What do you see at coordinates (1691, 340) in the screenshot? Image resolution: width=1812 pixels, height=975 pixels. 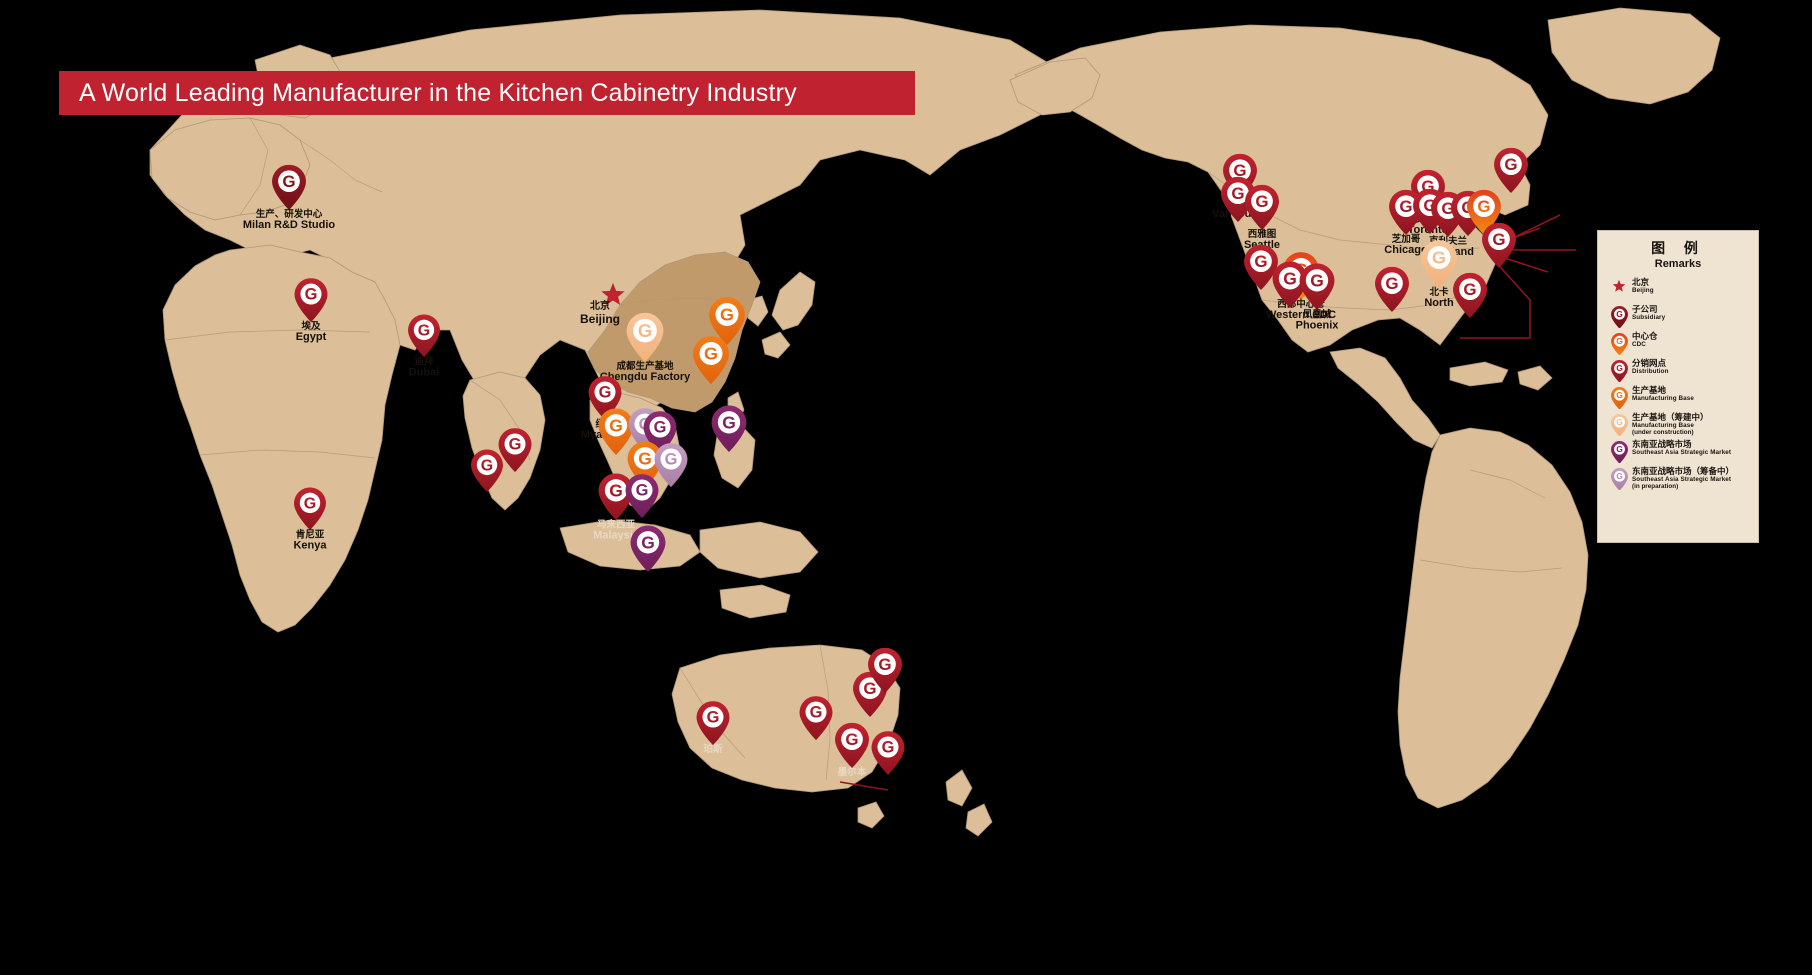 I see `legend-text-2: 中心仓 CDC` at bounding box center [1691, 340].